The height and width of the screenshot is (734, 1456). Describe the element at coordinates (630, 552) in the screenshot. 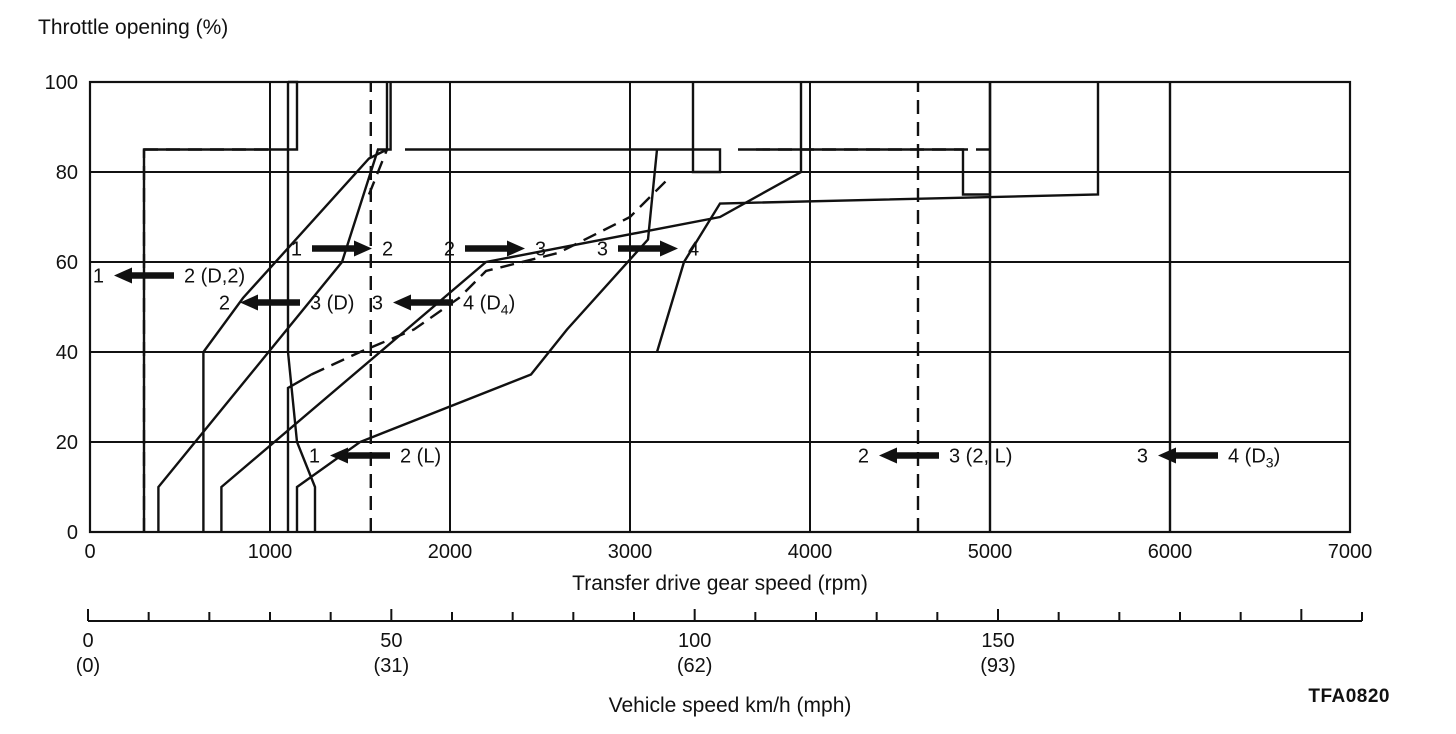

I see `x-tick-label: 3000` at that location.